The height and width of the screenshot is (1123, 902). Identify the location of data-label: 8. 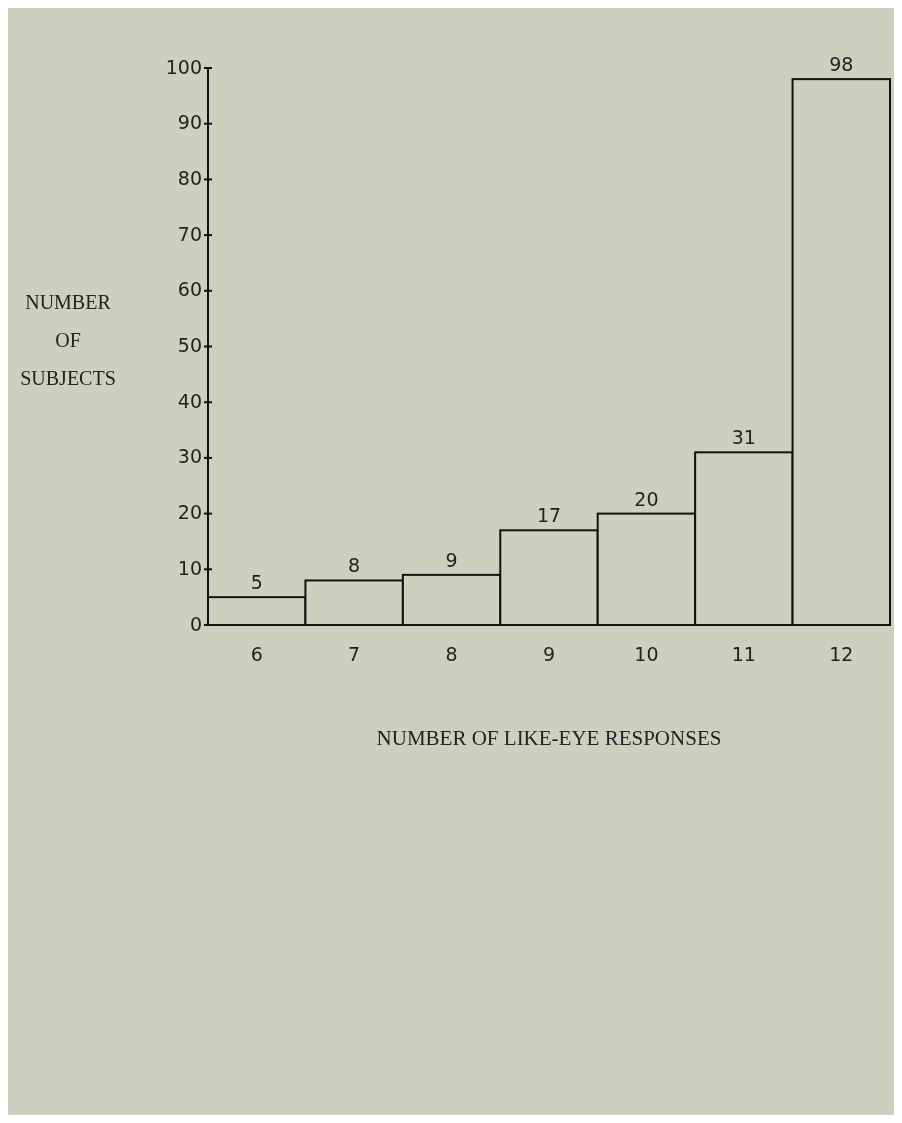
(354, 565).